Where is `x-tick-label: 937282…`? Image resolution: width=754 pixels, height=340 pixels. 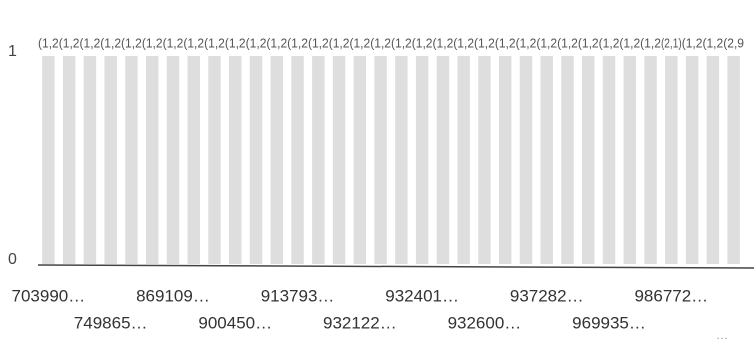 x-tick-label: 937282… is located at coordinates (547, 295).